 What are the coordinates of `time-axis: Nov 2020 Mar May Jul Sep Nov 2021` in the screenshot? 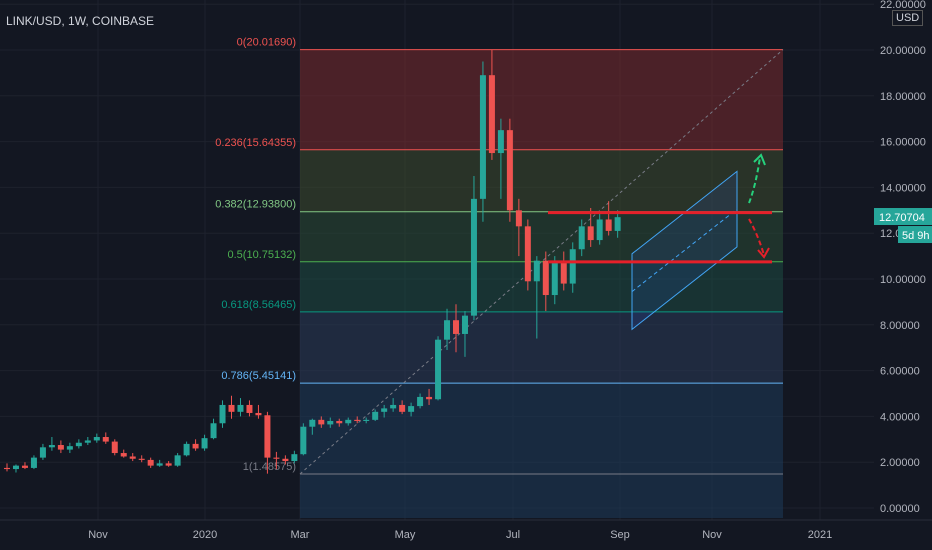 It's located at (466, 530).